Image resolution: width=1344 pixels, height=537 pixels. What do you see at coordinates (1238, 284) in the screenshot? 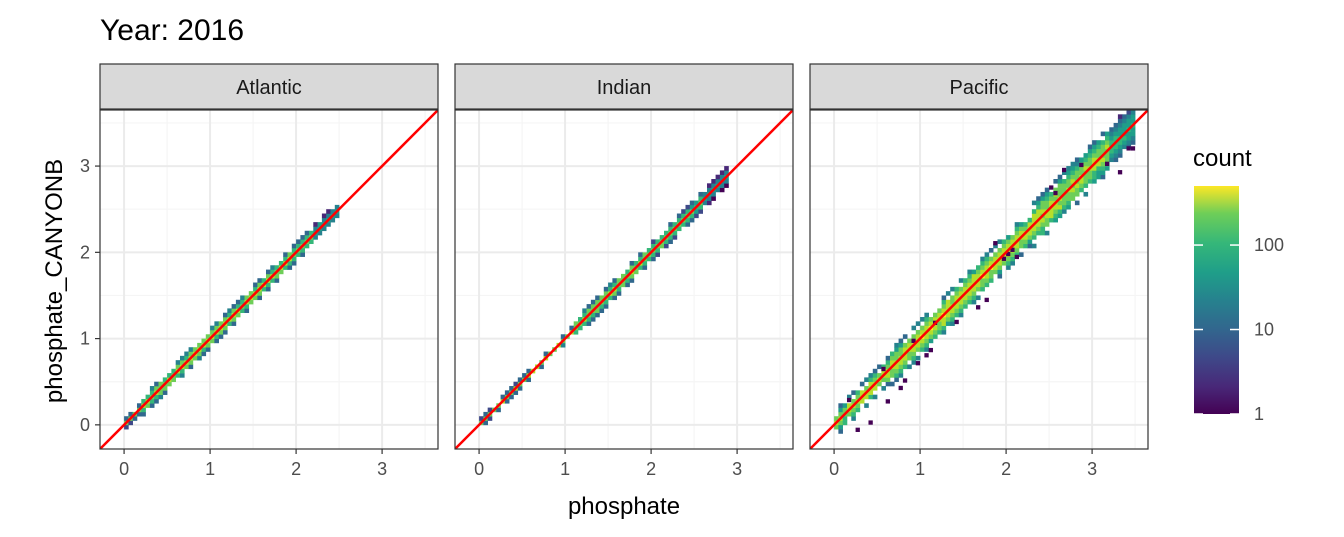
I see `legend: count 1 10 100` at bounding box center [1238, 284].